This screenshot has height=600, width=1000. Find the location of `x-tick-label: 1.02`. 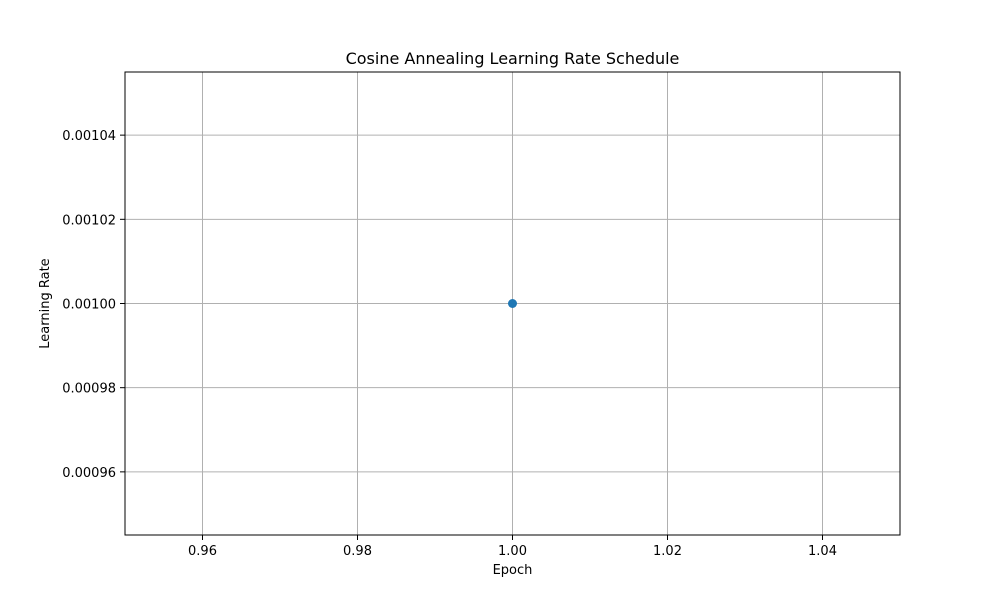

x-tick-label: 1.02 is located at coordinates (667, 551).